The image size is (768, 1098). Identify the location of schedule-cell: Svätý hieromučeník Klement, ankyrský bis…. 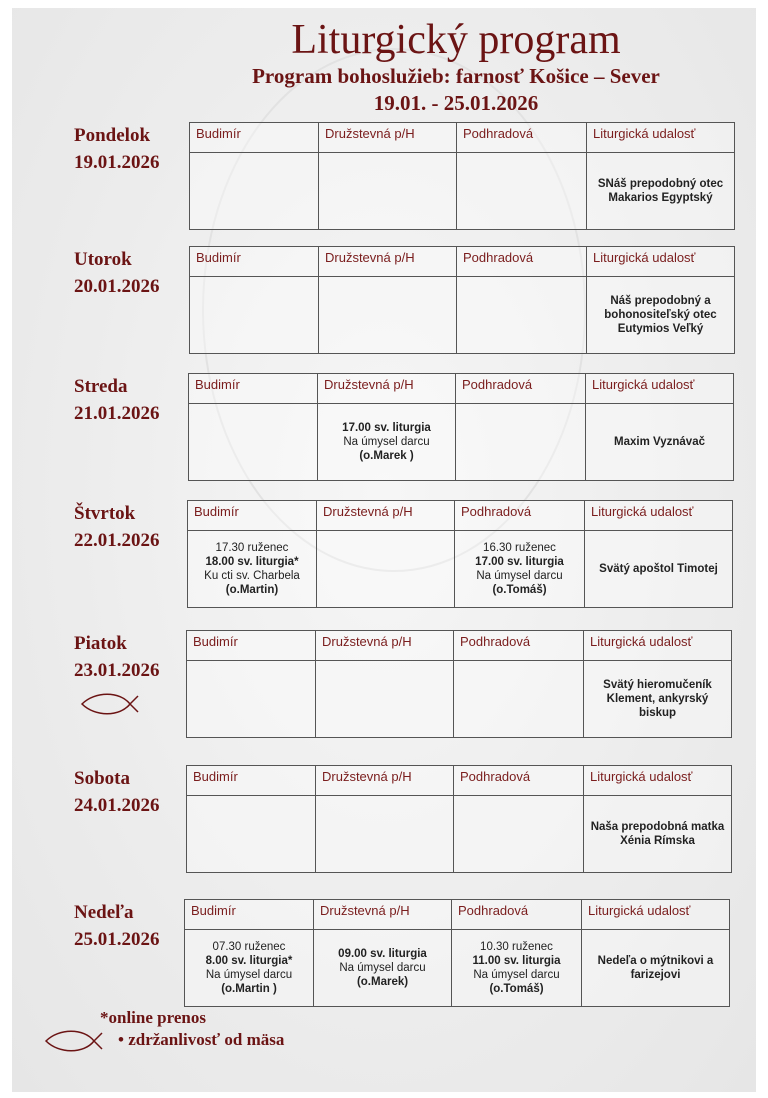
(657, 699).